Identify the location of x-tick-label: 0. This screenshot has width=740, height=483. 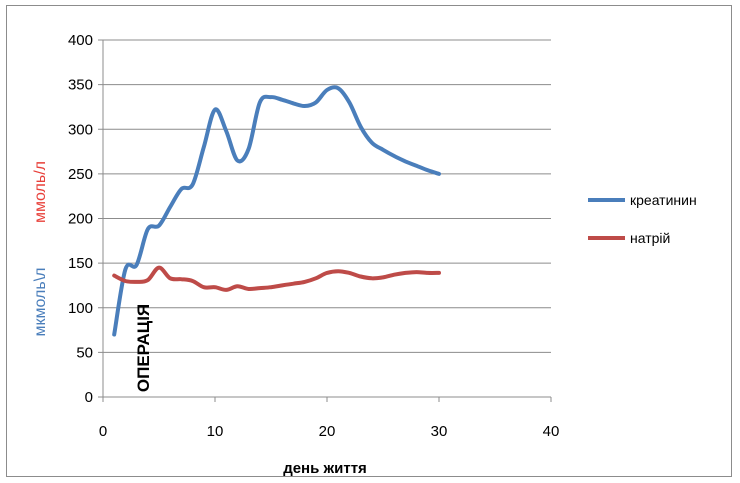
(103, 431).